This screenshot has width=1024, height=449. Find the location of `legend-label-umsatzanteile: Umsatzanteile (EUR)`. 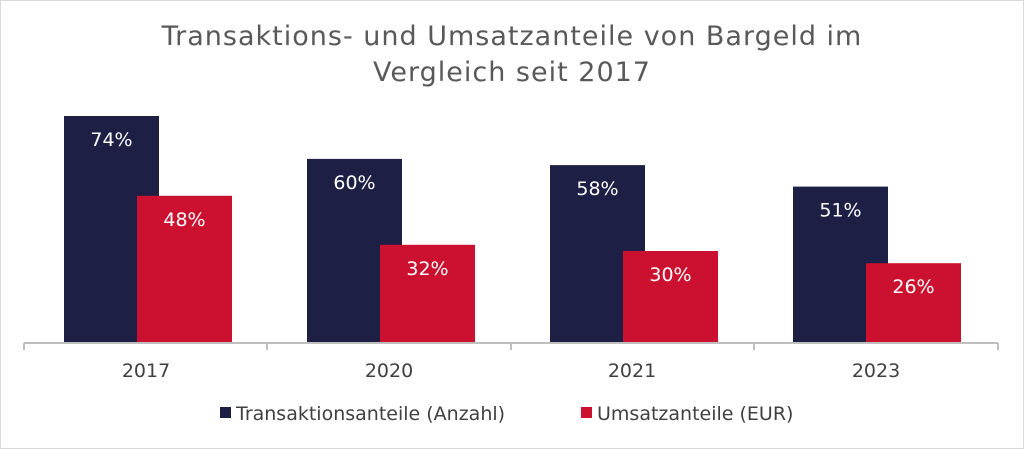

legend-label-umsatzanteile: Umsatzanteile (EUR) is located at coordinates (695, 414).